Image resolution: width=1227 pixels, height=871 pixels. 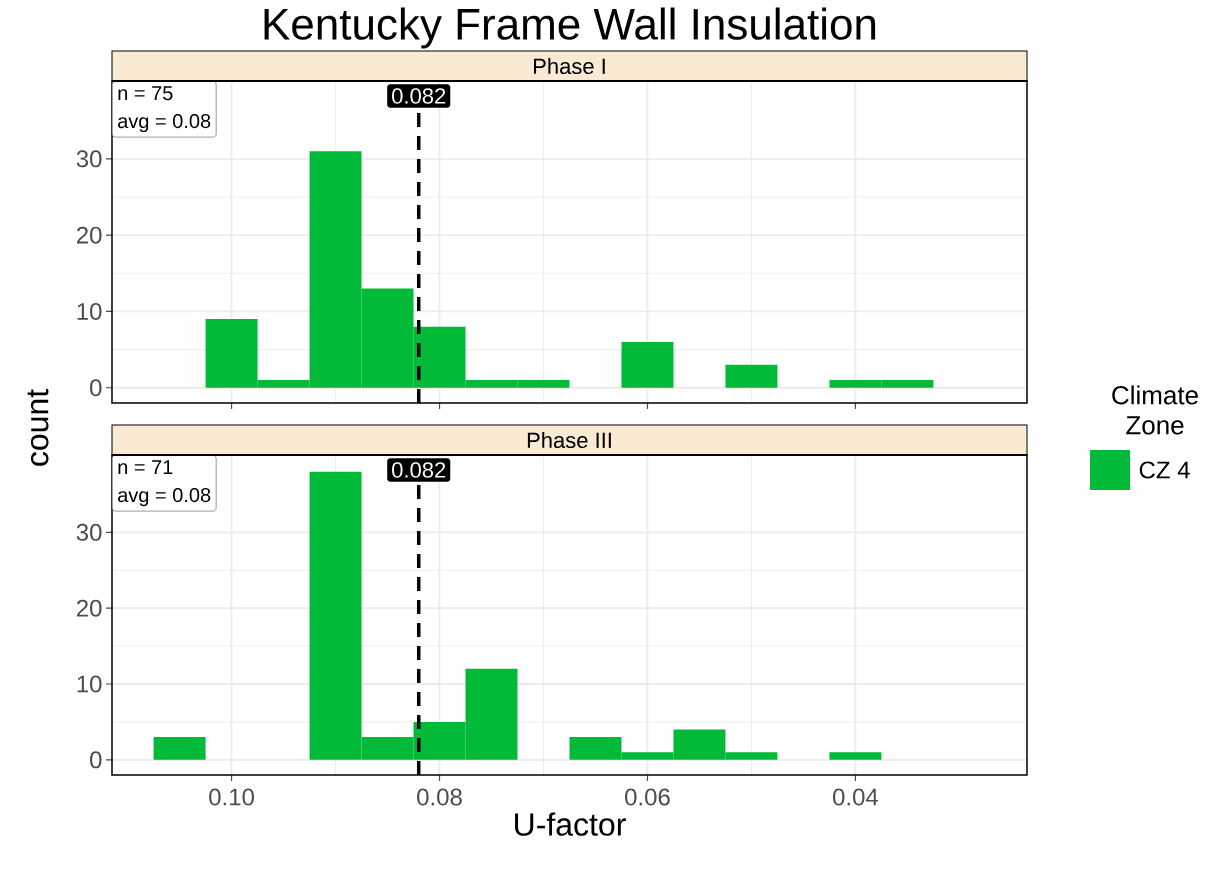 I want to click on legend-label: CZ 4, so click(x=1164, y=470).